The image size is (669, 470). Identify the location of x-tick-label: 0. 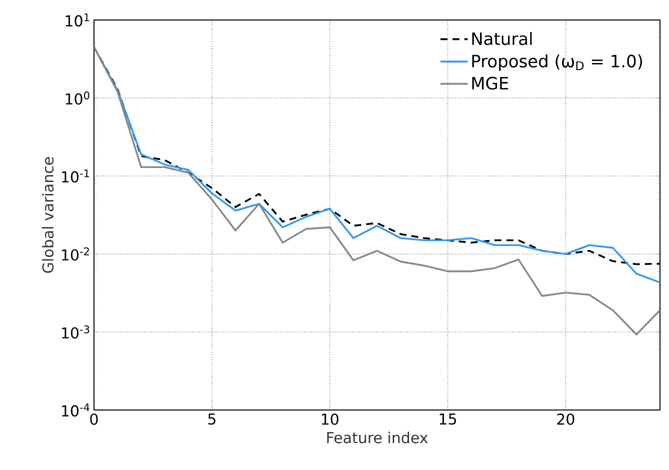
(94, 419).